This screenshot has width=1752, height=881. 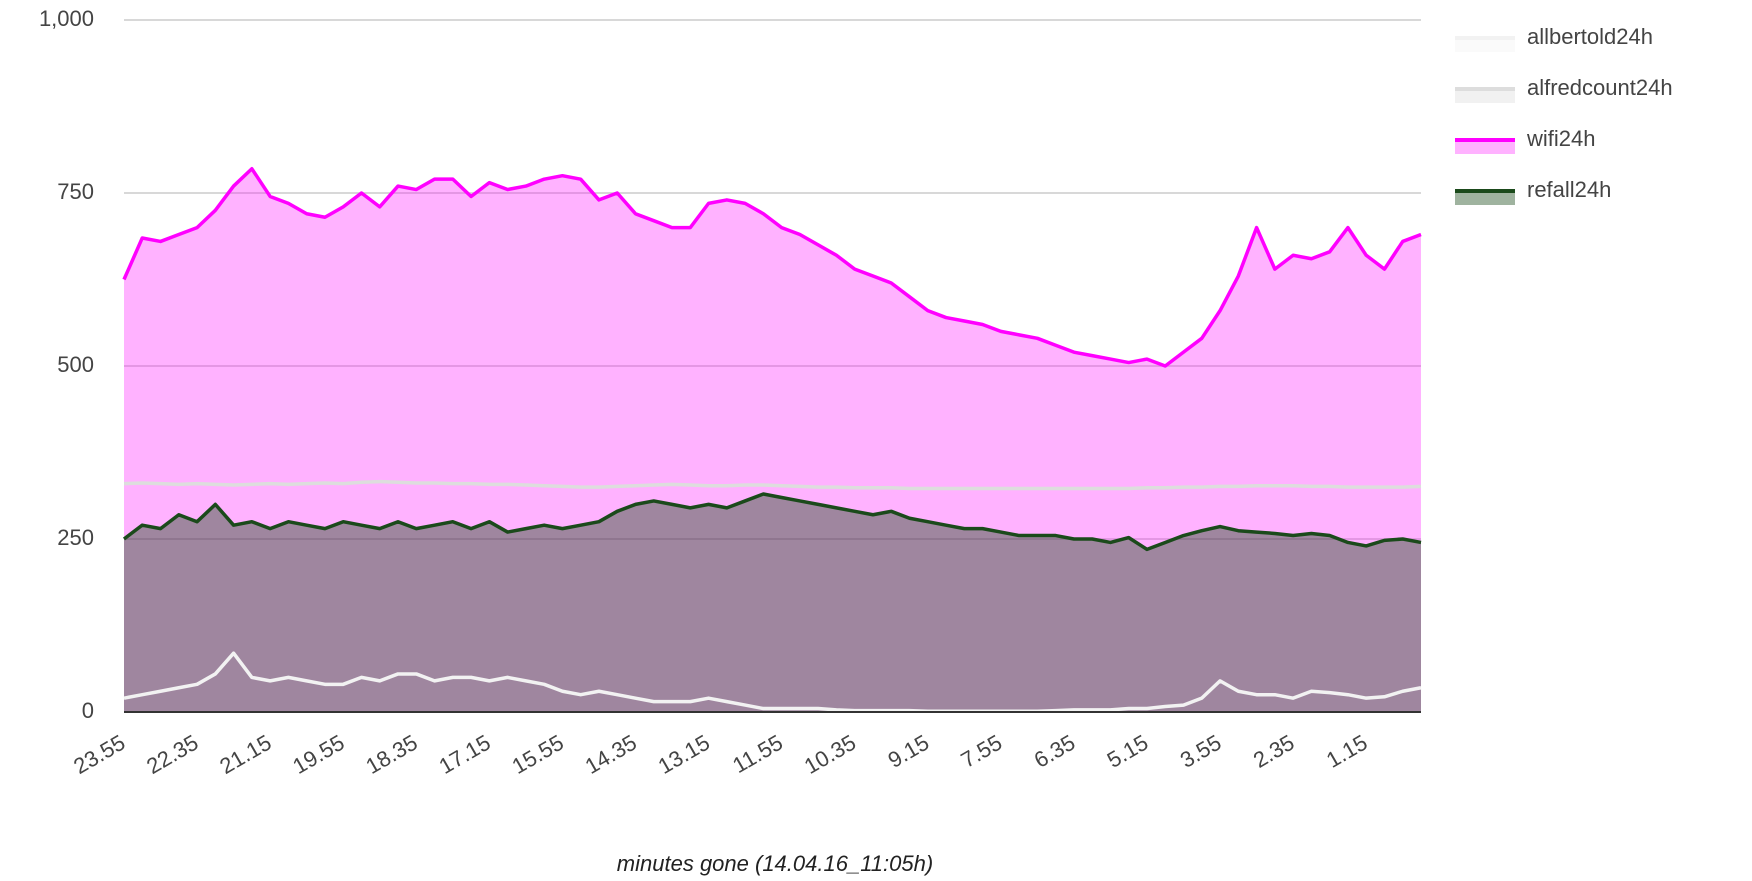 I want to click on x-tick-label: 19.55, so click(x=318, y=754).